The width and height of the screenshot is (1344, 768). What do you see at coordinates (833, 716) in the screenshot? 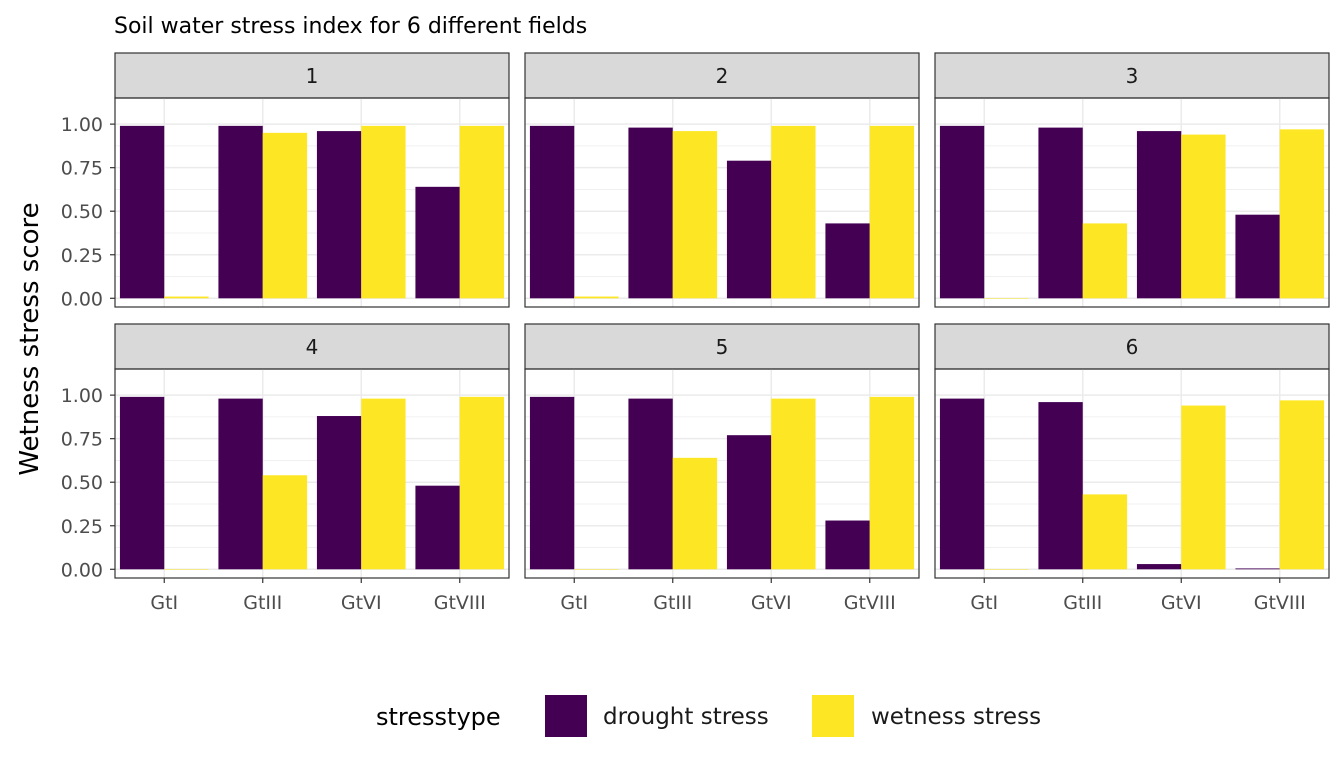
I see `legend-key-wetness-stress` at bounding box center [833, 716].